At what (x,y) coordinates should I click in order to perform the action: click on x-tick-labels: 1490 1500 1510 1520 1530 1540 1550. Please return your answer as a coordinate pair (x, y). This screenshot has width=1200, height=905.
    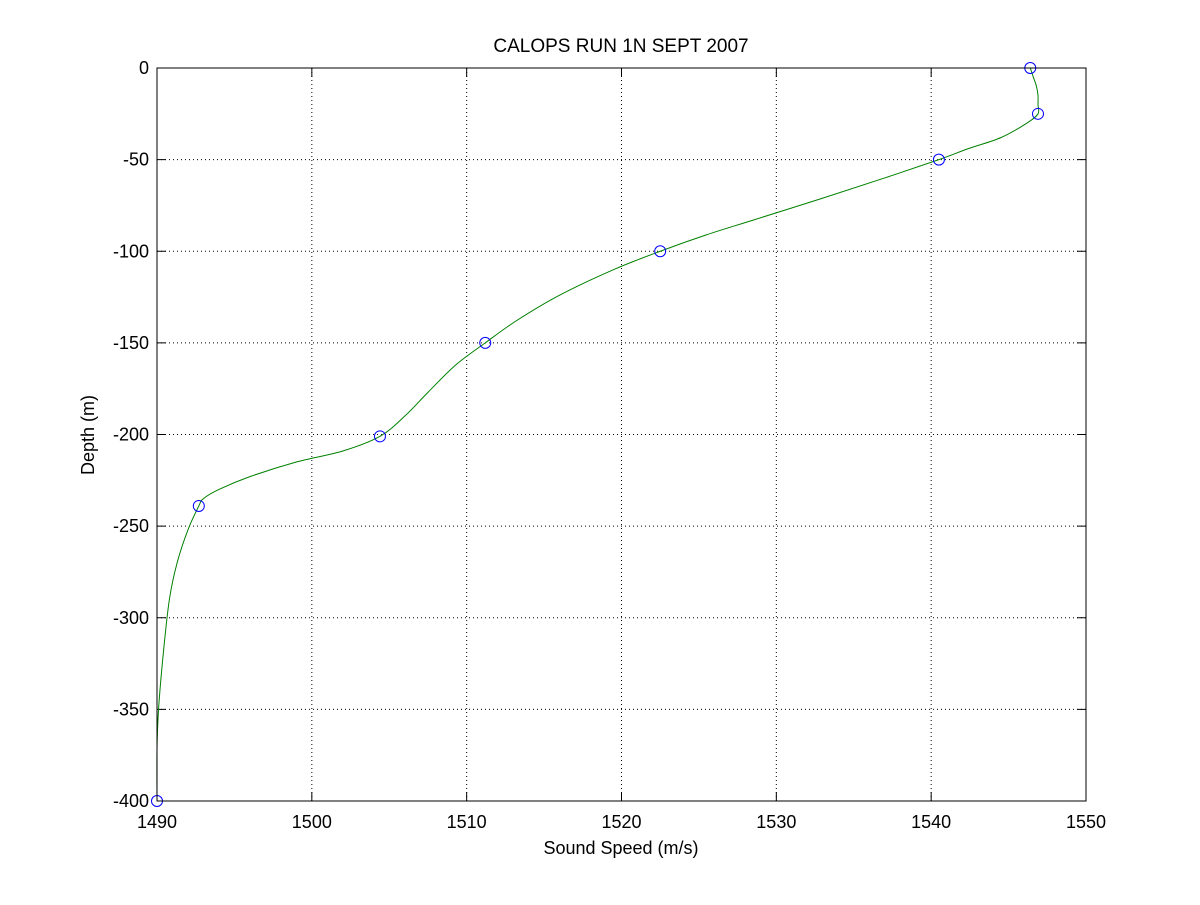
    Looking at the image, I should click on (621, 822).